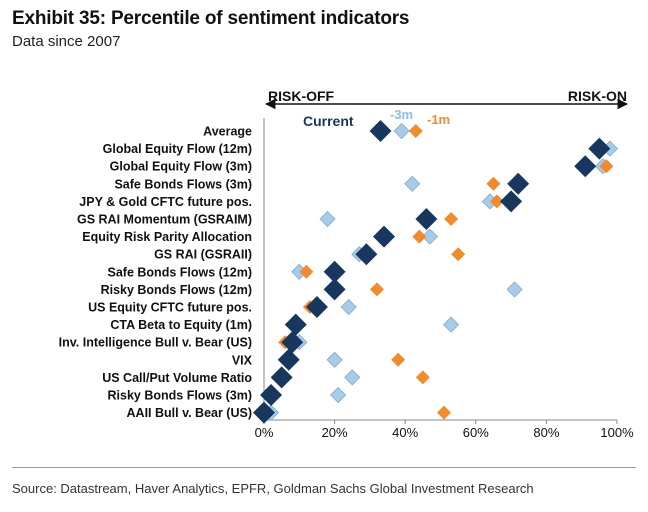  Describe the element at coordinates (177, 149) in the screenshot. I see `category-label: Global Equity Flow (12m)` at that location.